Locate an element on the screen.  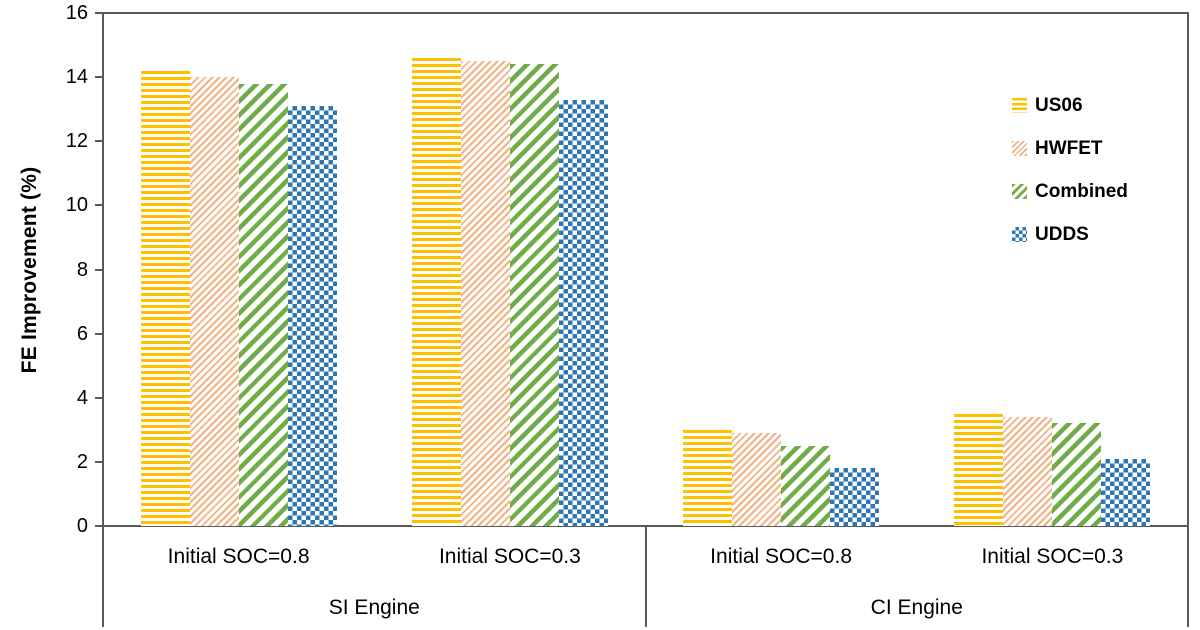
legend-swatch-combined is located at coordinates (1019, 191).